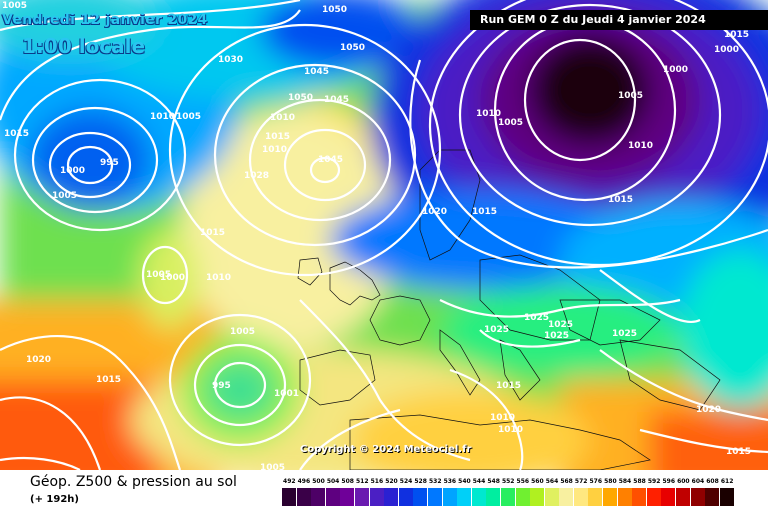 Image resolution: width=768 pixels, height=512 pixels. Describe the element at coordinates (377, 481) in the screenshot. I see `scale-step-label: 516` at that location.